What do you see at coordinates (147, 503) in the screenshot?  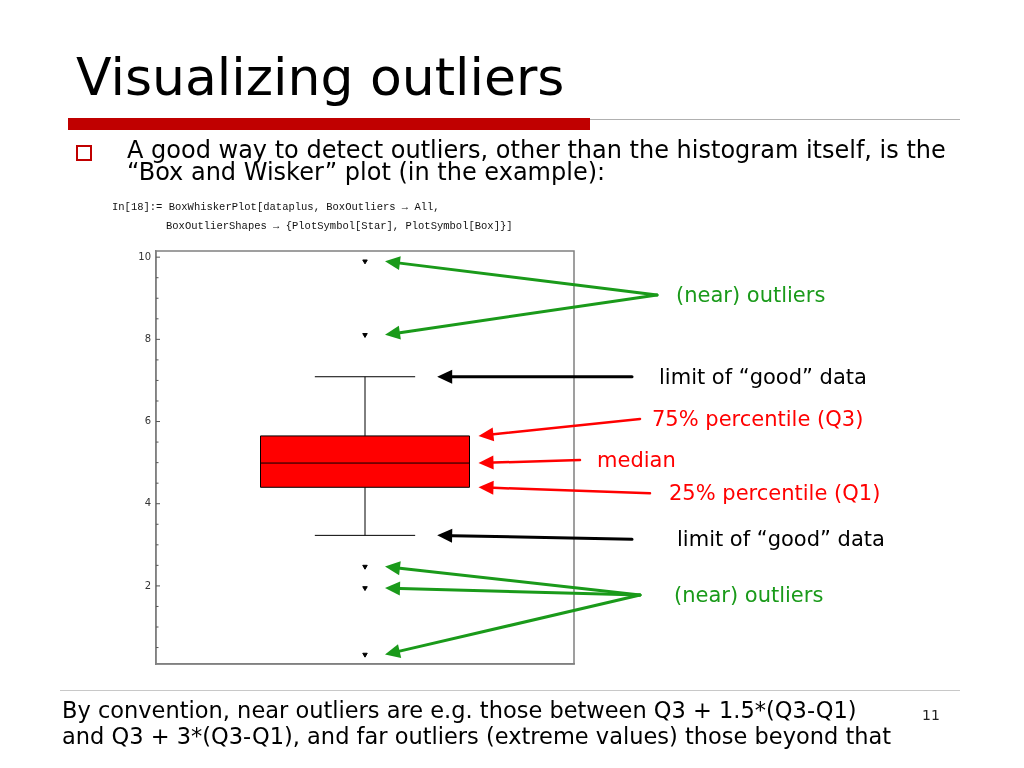 I see `y-tick-label: 4` at bounding box center [147, 503].